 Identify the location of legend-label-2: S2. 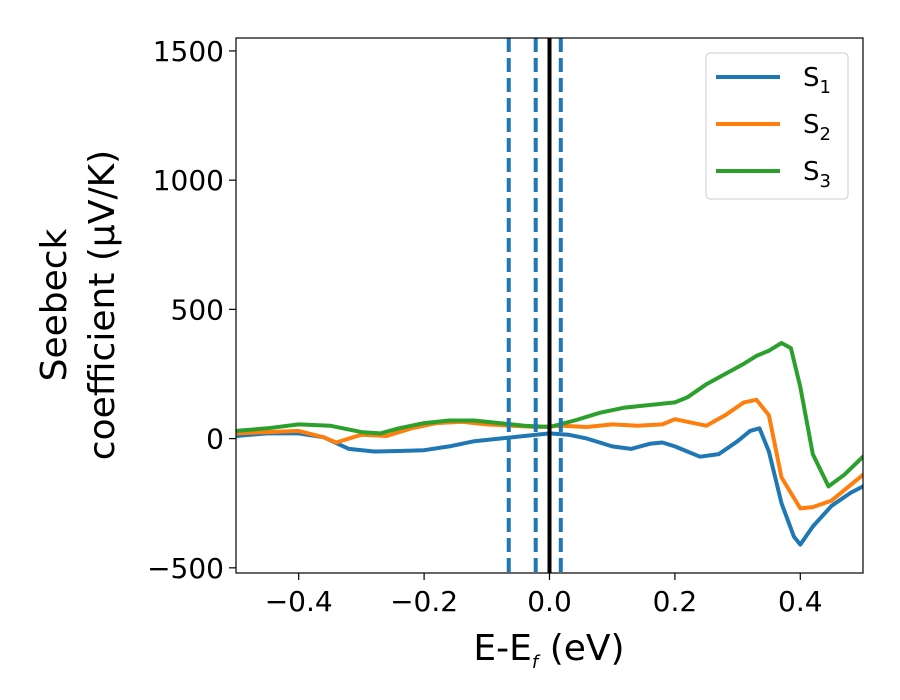
(817, 127).